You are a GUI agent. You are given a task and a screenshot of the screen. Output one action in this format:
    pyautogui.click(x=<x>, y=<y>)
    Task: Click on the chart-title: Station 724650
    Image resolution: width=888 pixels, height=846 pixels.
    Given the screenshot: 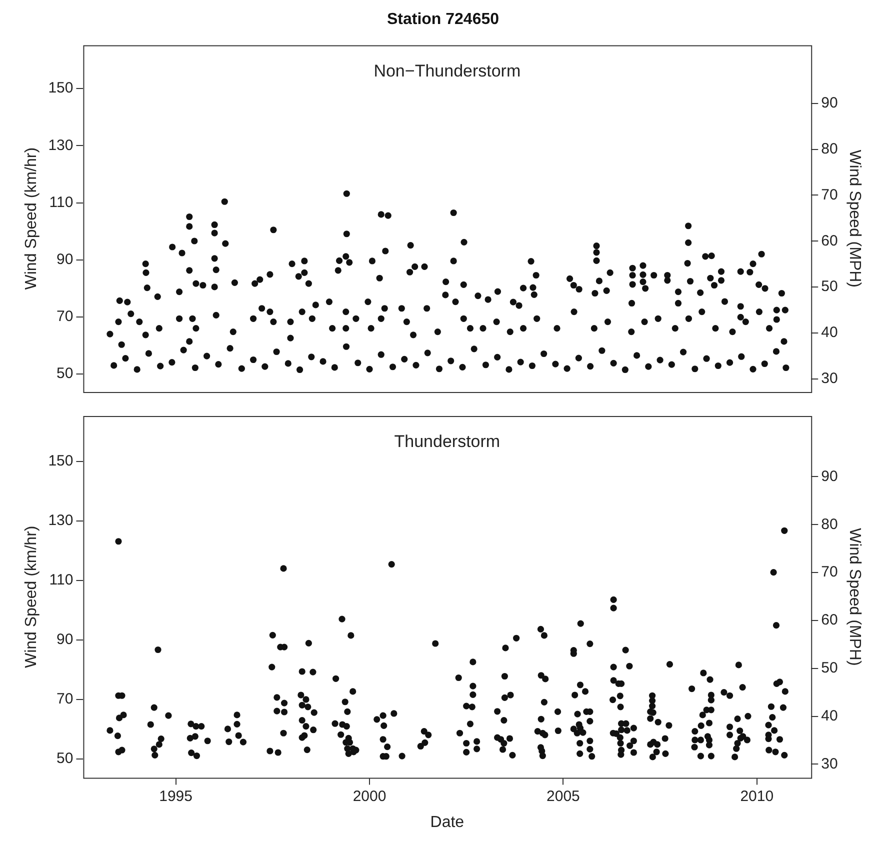 What is the action you would take?
    pyautogui.click(x=443, y=19)
    